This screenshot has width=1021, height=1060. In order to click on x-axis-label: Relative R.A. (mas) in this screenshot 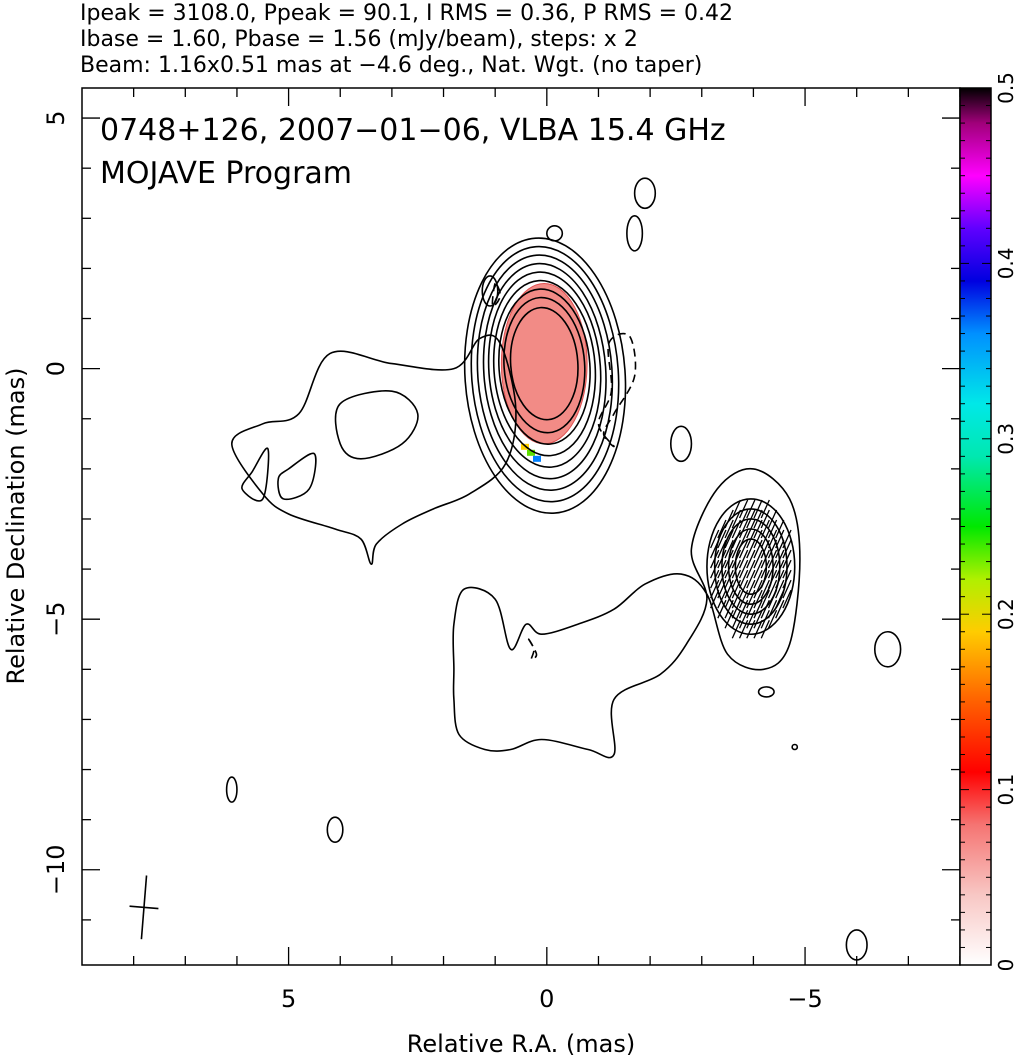, I will do `click(521, 1044)`.